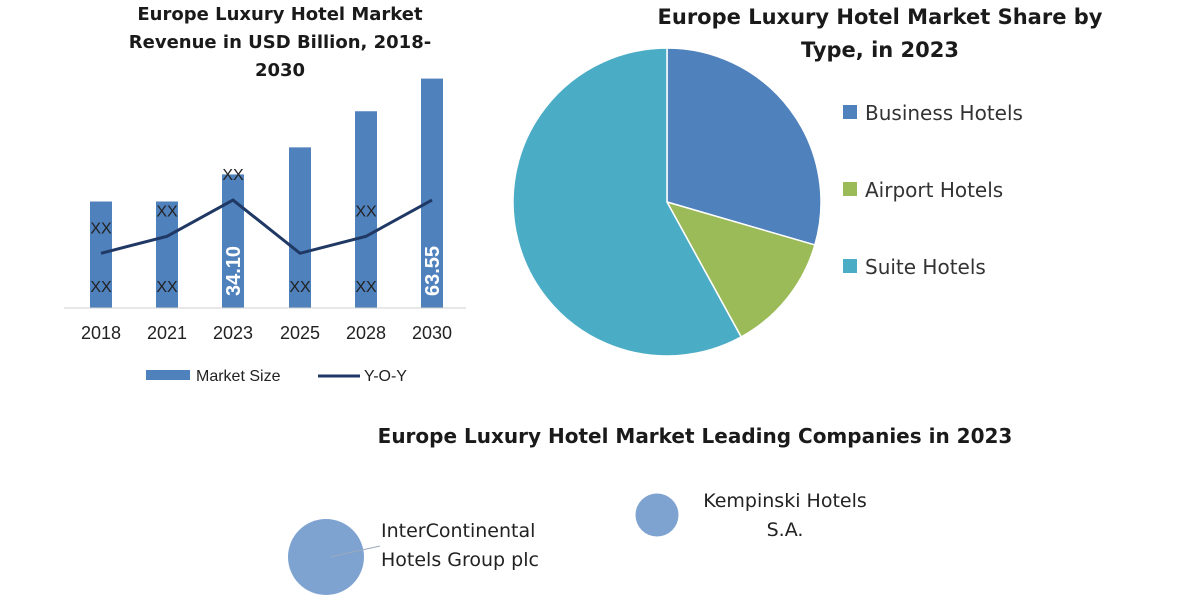 The height and width of the screenshot is (600, 1200). What do you see at coordinates (934, 190) in the screenshot?
I see `pie-legend-label: Airport Hotels` at bounding box center [934, 190].